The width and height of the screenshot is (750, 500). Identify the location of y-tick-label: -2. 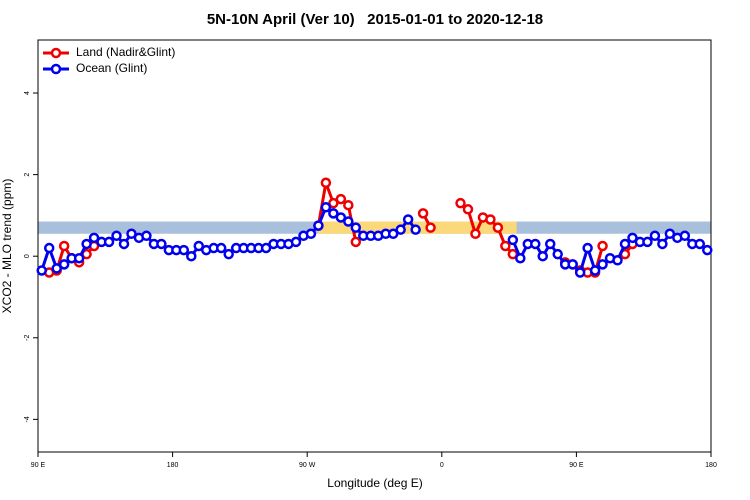
(27, 338).